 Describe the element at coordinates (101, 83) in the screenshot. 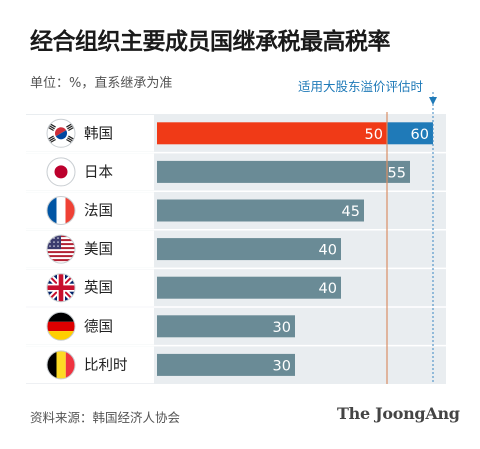

I see `unit-note: 单位：%，直系继承为准` at that location.